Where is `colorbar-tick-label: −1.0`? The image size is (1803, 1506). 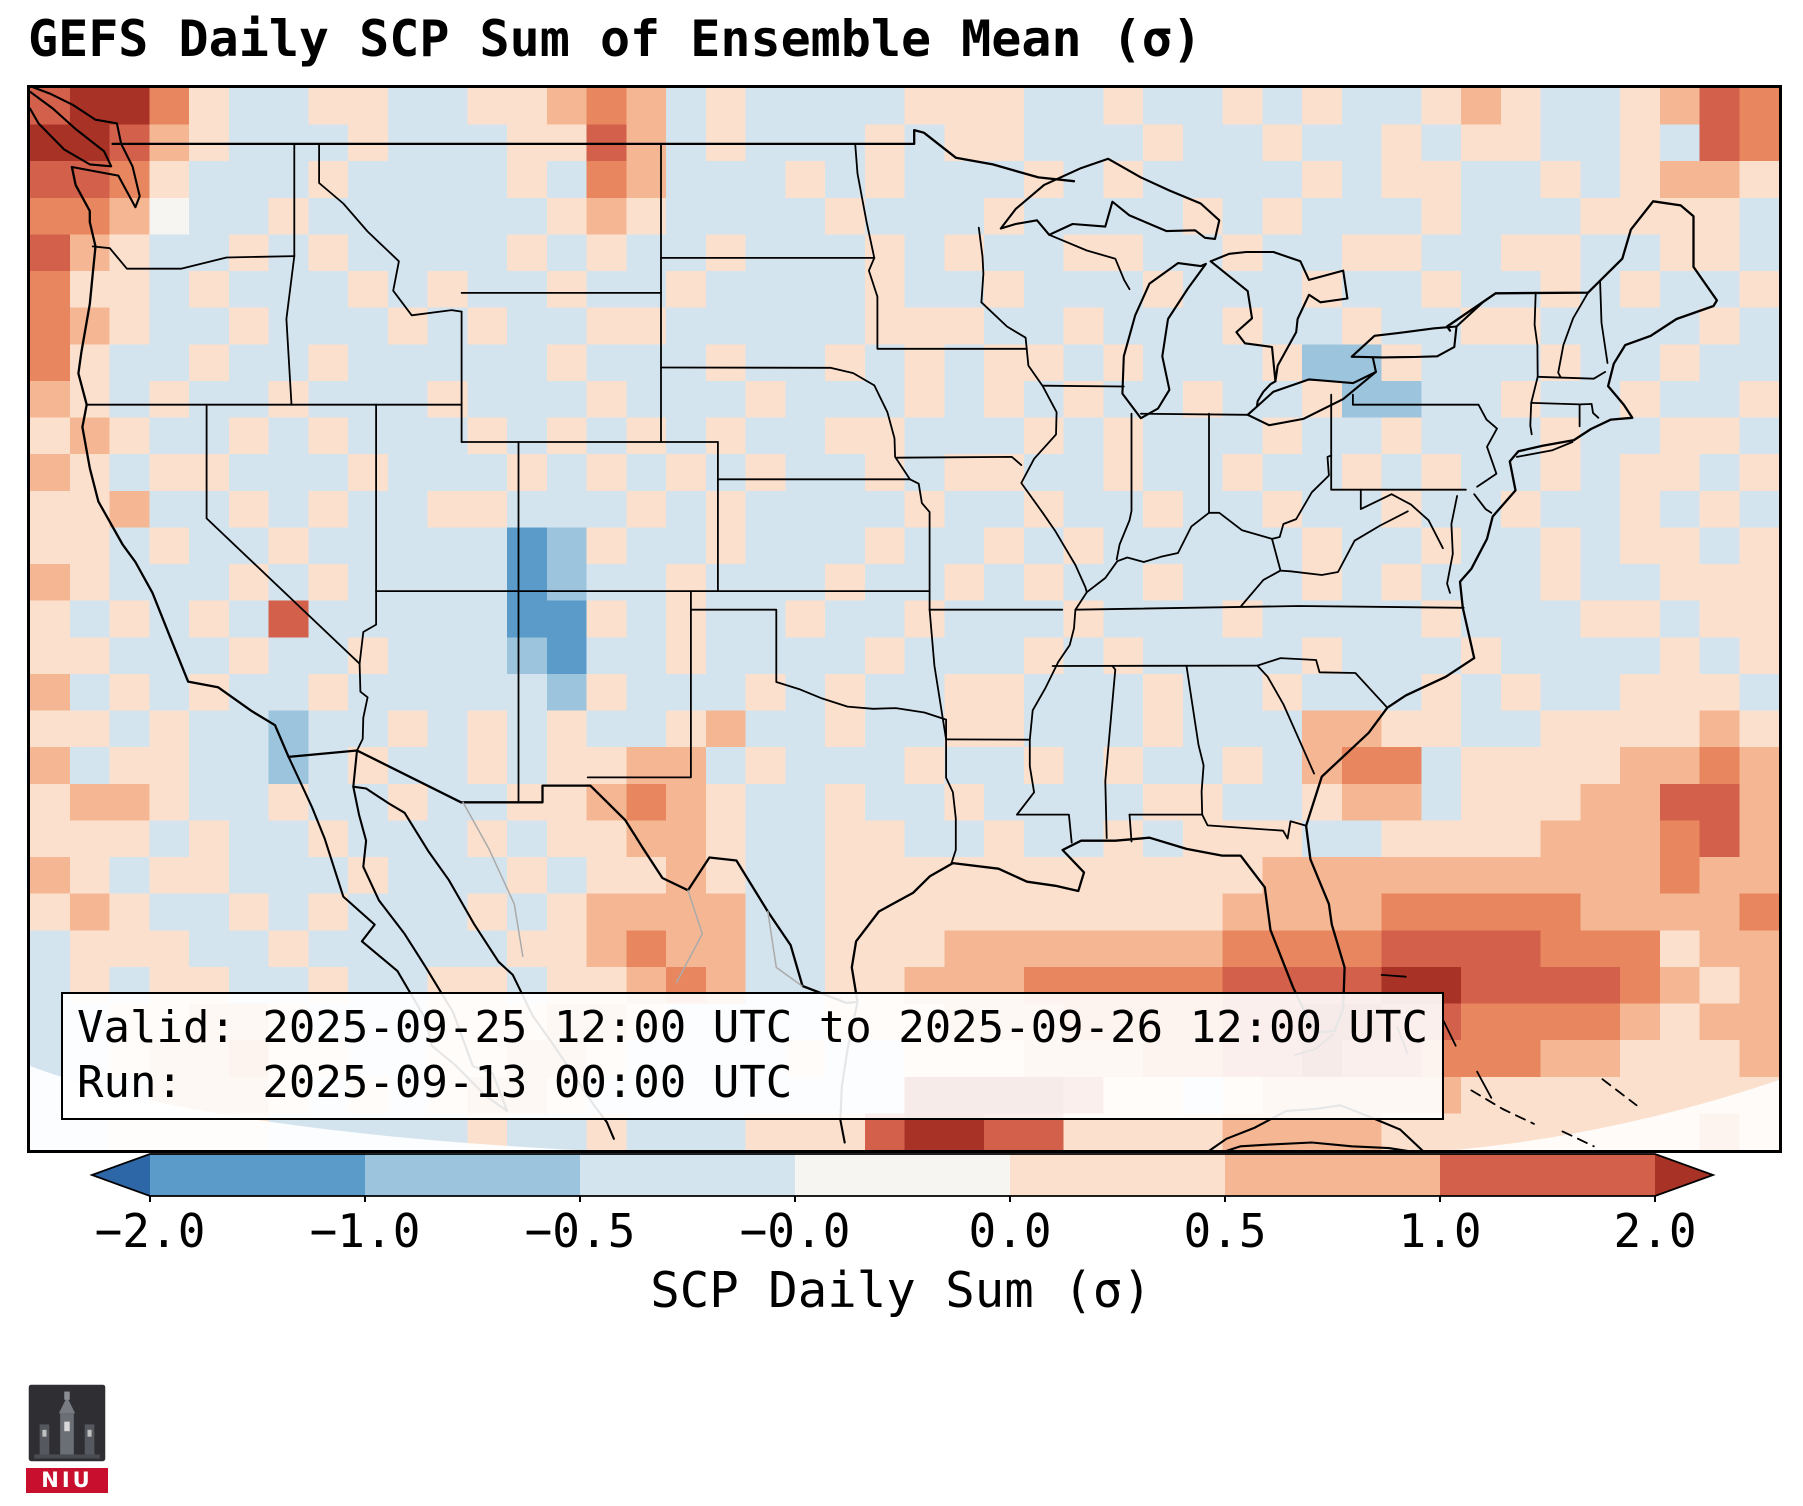
colorbar-tick-label: −1.0 is located at coordinates (365, 1231).